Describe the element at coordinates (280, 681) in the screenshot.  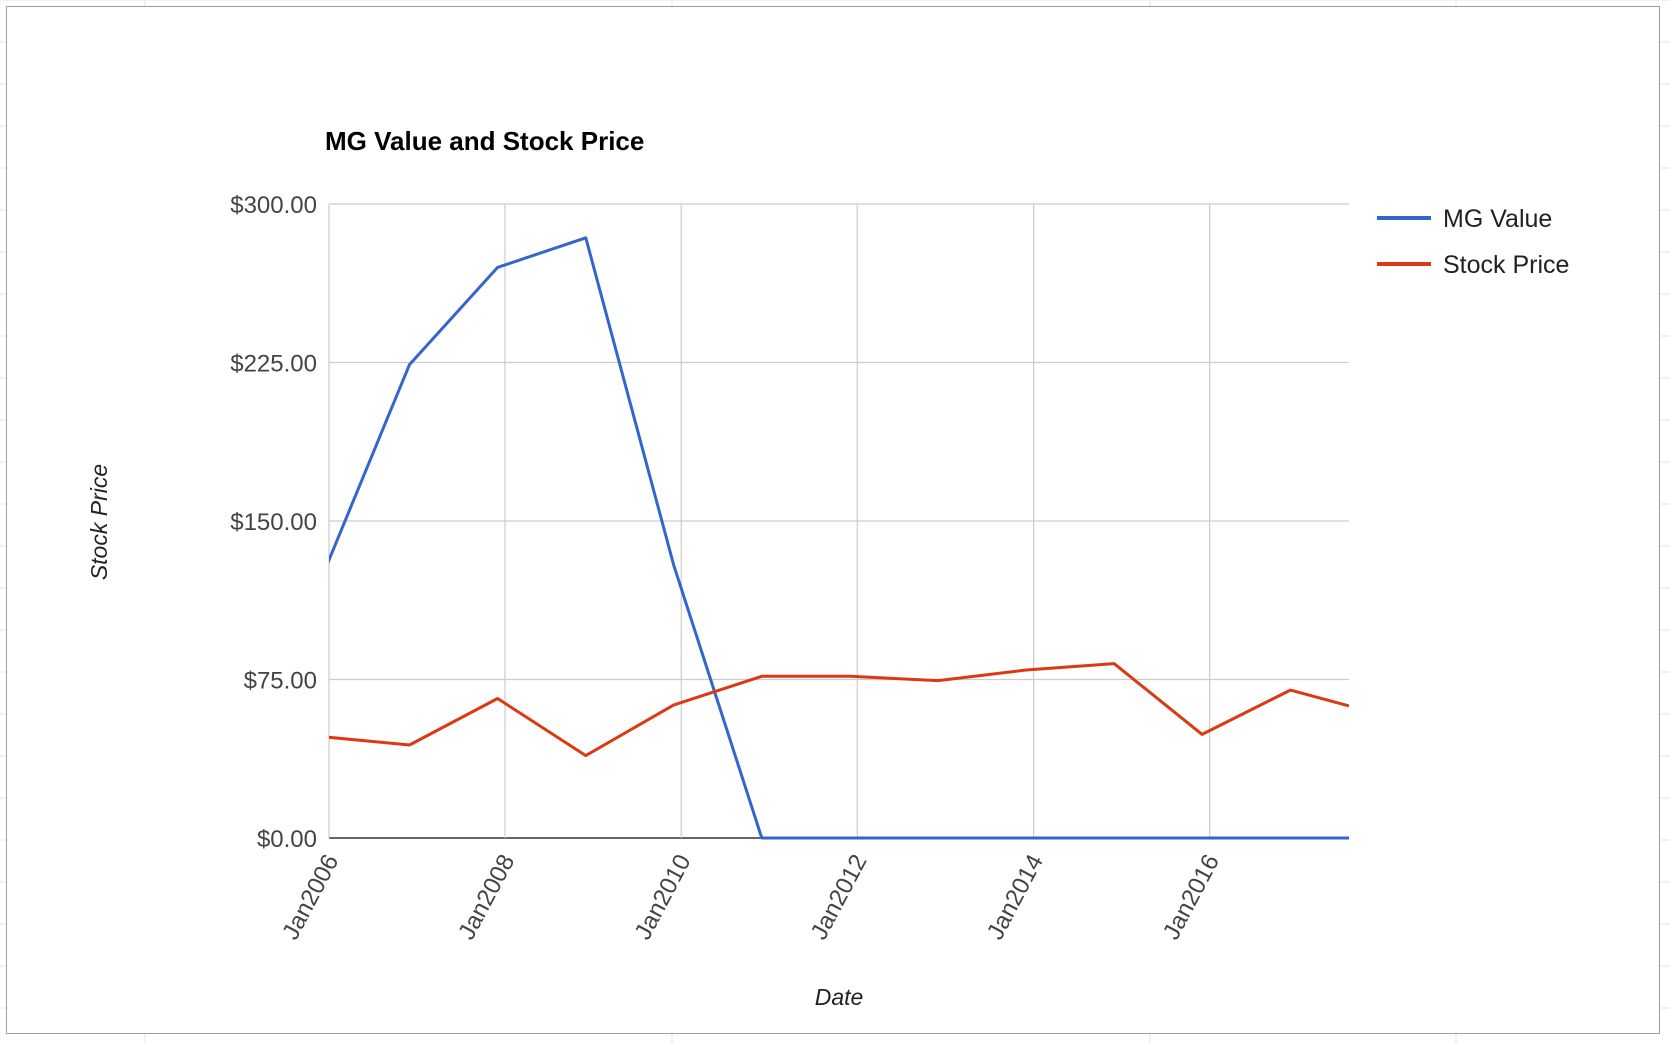
I see `y-tick-label: $75.00` at that location.